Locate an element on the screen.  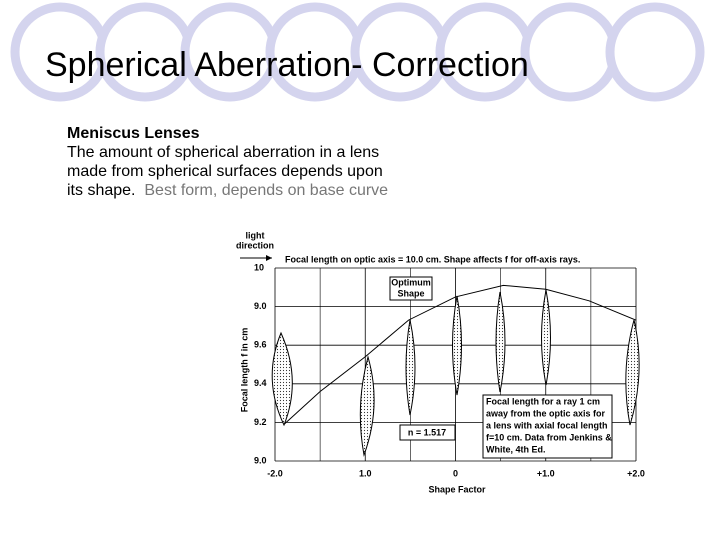
note-line: away from the optic axis for is located at coordinates (546, 413).